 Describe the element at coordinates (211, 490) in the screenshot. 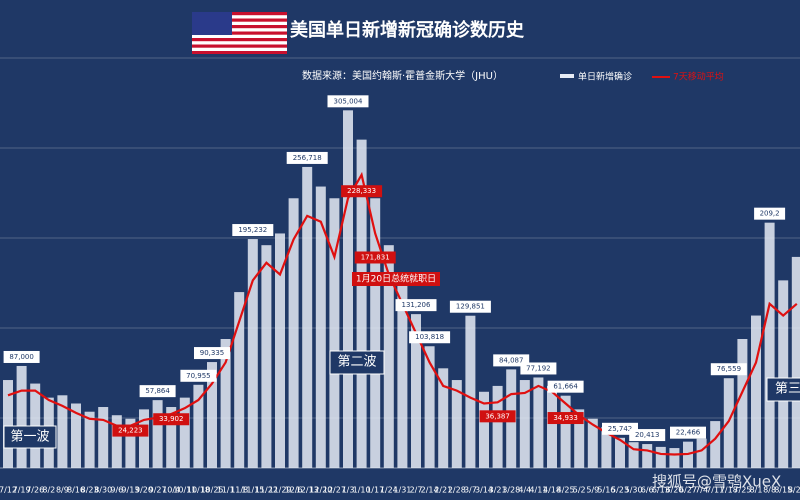

I see `x-tick-label: 10/25` at that location.